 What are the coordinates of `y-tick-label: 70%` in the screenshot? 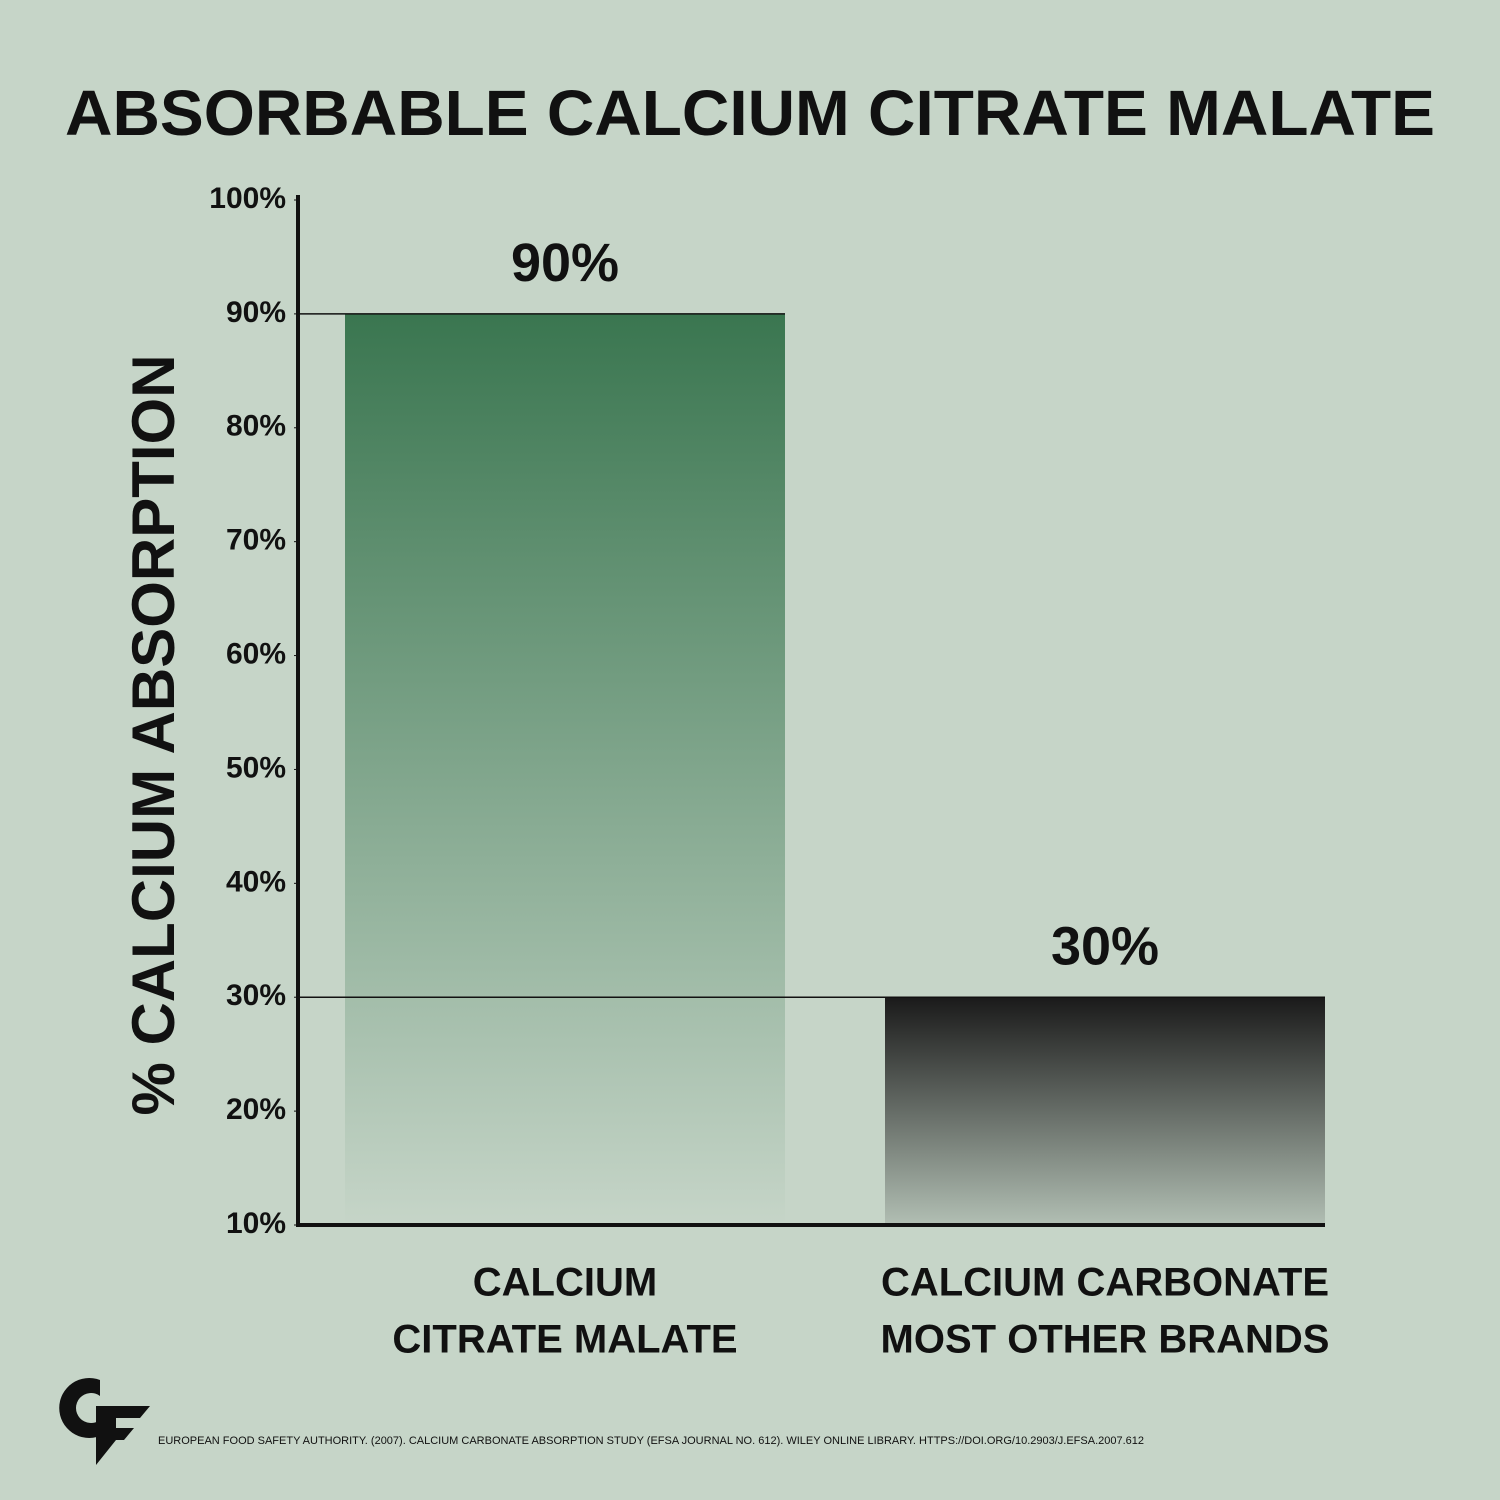 It's located at (256, 540).